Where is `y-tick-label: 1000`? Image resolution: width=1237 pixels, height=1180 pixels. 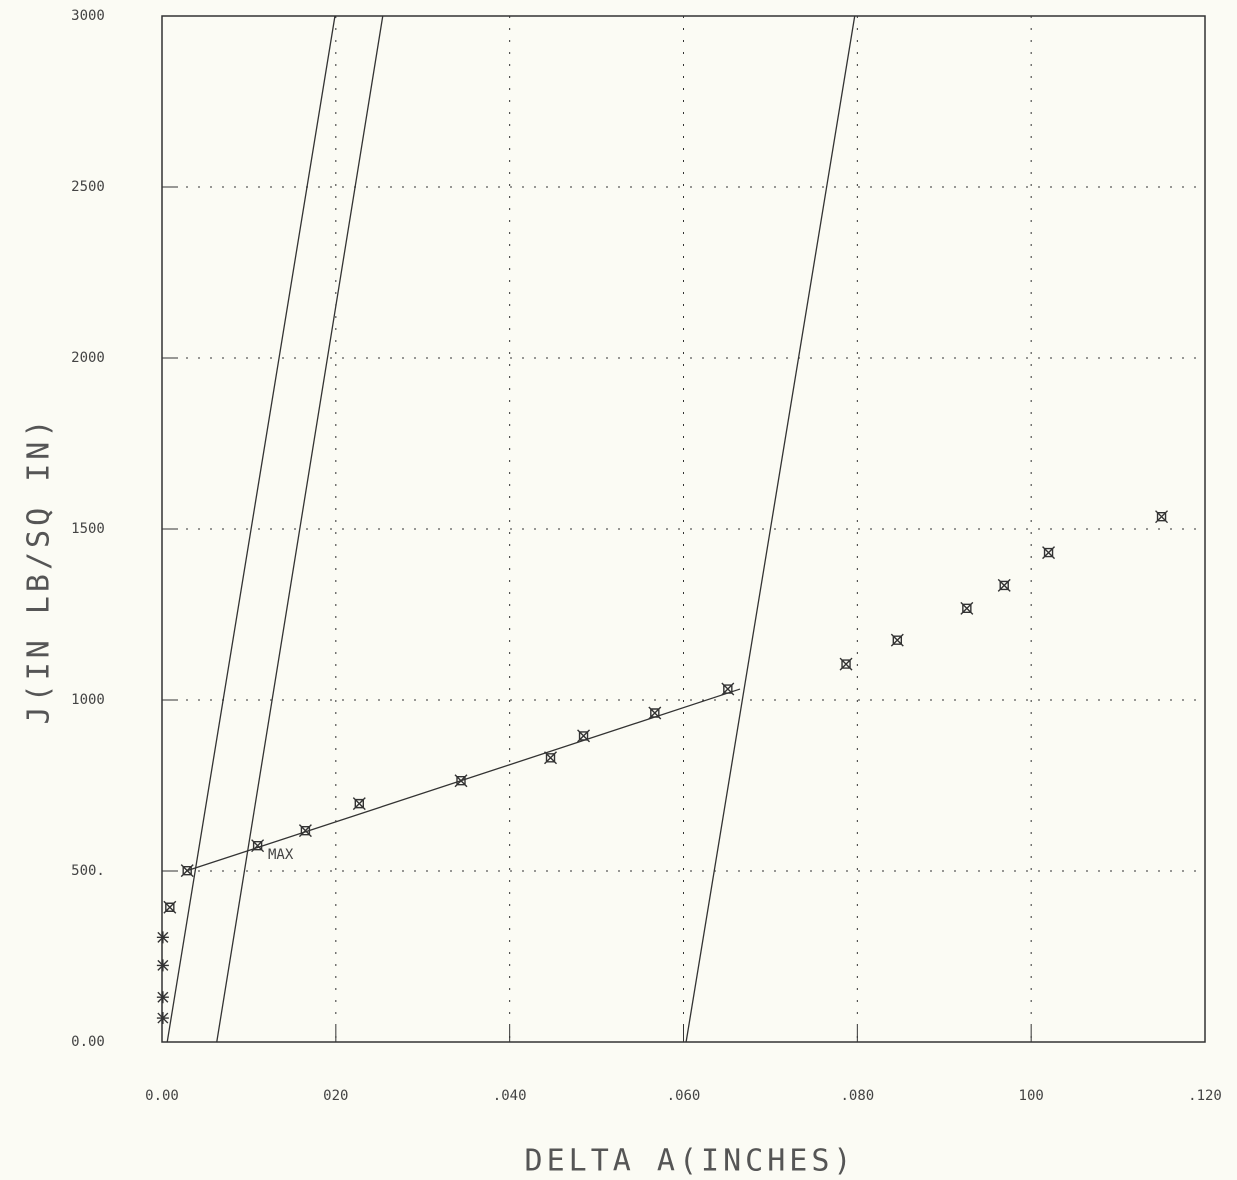 y-tick-label: 1000 is located at coordinates (88, 700).